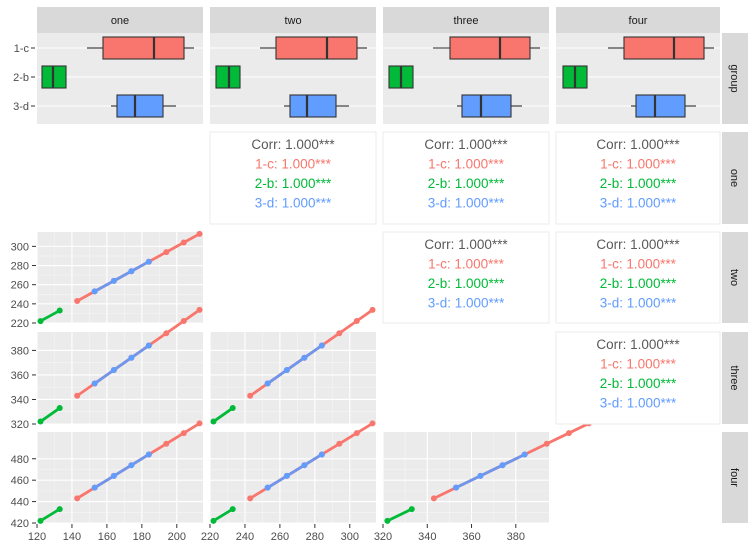  I want to click on fit-line-two-one-2-b, so click(50, 316).